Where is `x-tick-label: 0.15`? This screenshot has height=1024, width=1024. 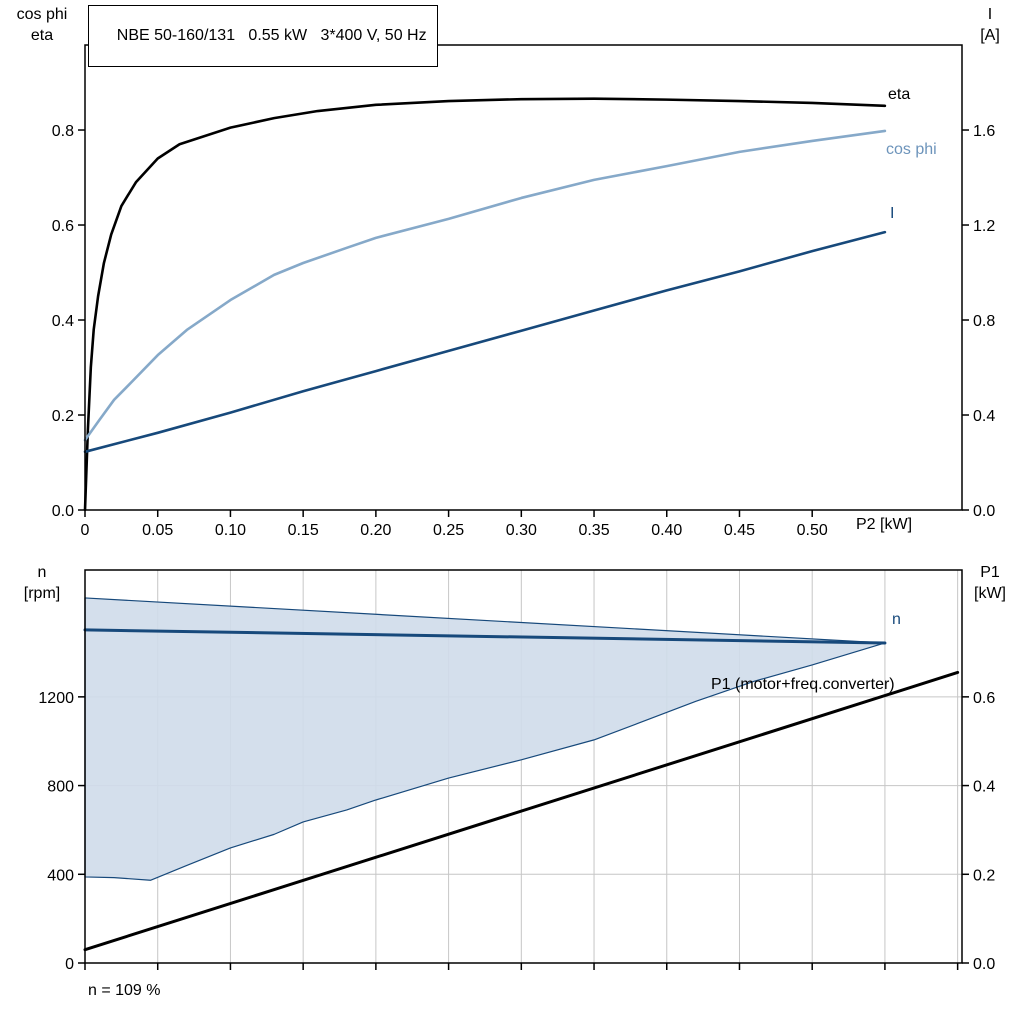 x-tick-label: 0.15 is located at coordinates (303, 530).